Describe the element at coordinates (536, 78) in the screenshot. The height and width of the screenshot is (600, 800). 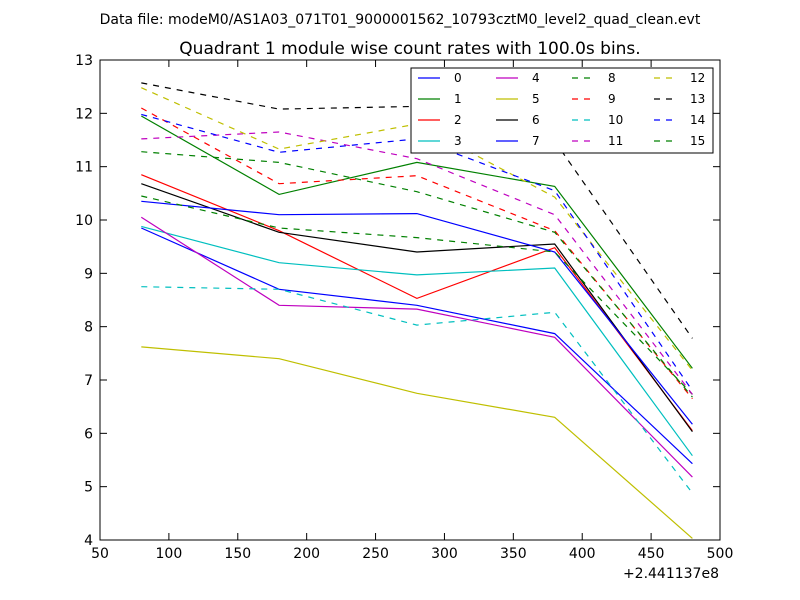
I see `legend-label-4: 4` at that location.